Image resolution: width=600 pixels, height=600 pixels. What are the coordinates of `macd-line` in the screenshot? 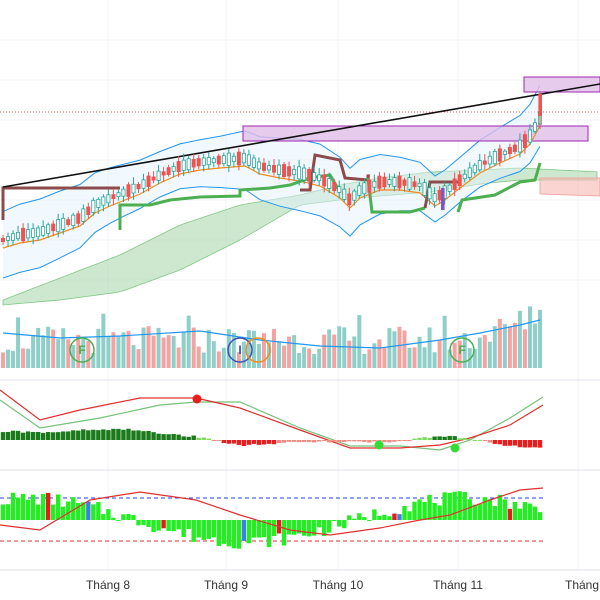 It's located at (272, 419).